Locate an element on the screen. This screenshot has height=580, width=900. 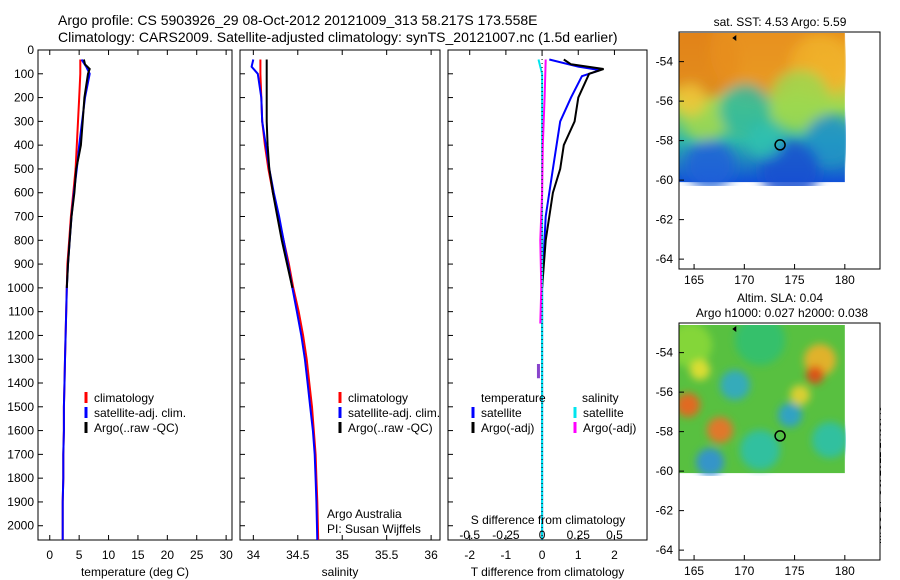
map-x-tick-label: 175 is located at coordinates (795, 280).